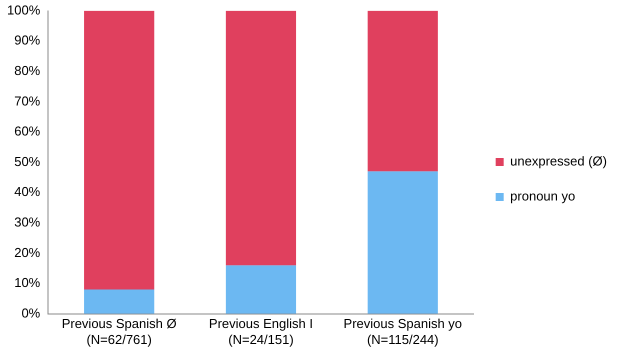 This screenshot has height=355, width=627. What do you see at coordinates (27, 131) in the screenshot?
I see `y-tick-label: 60%` at bounding box center [27, 131].